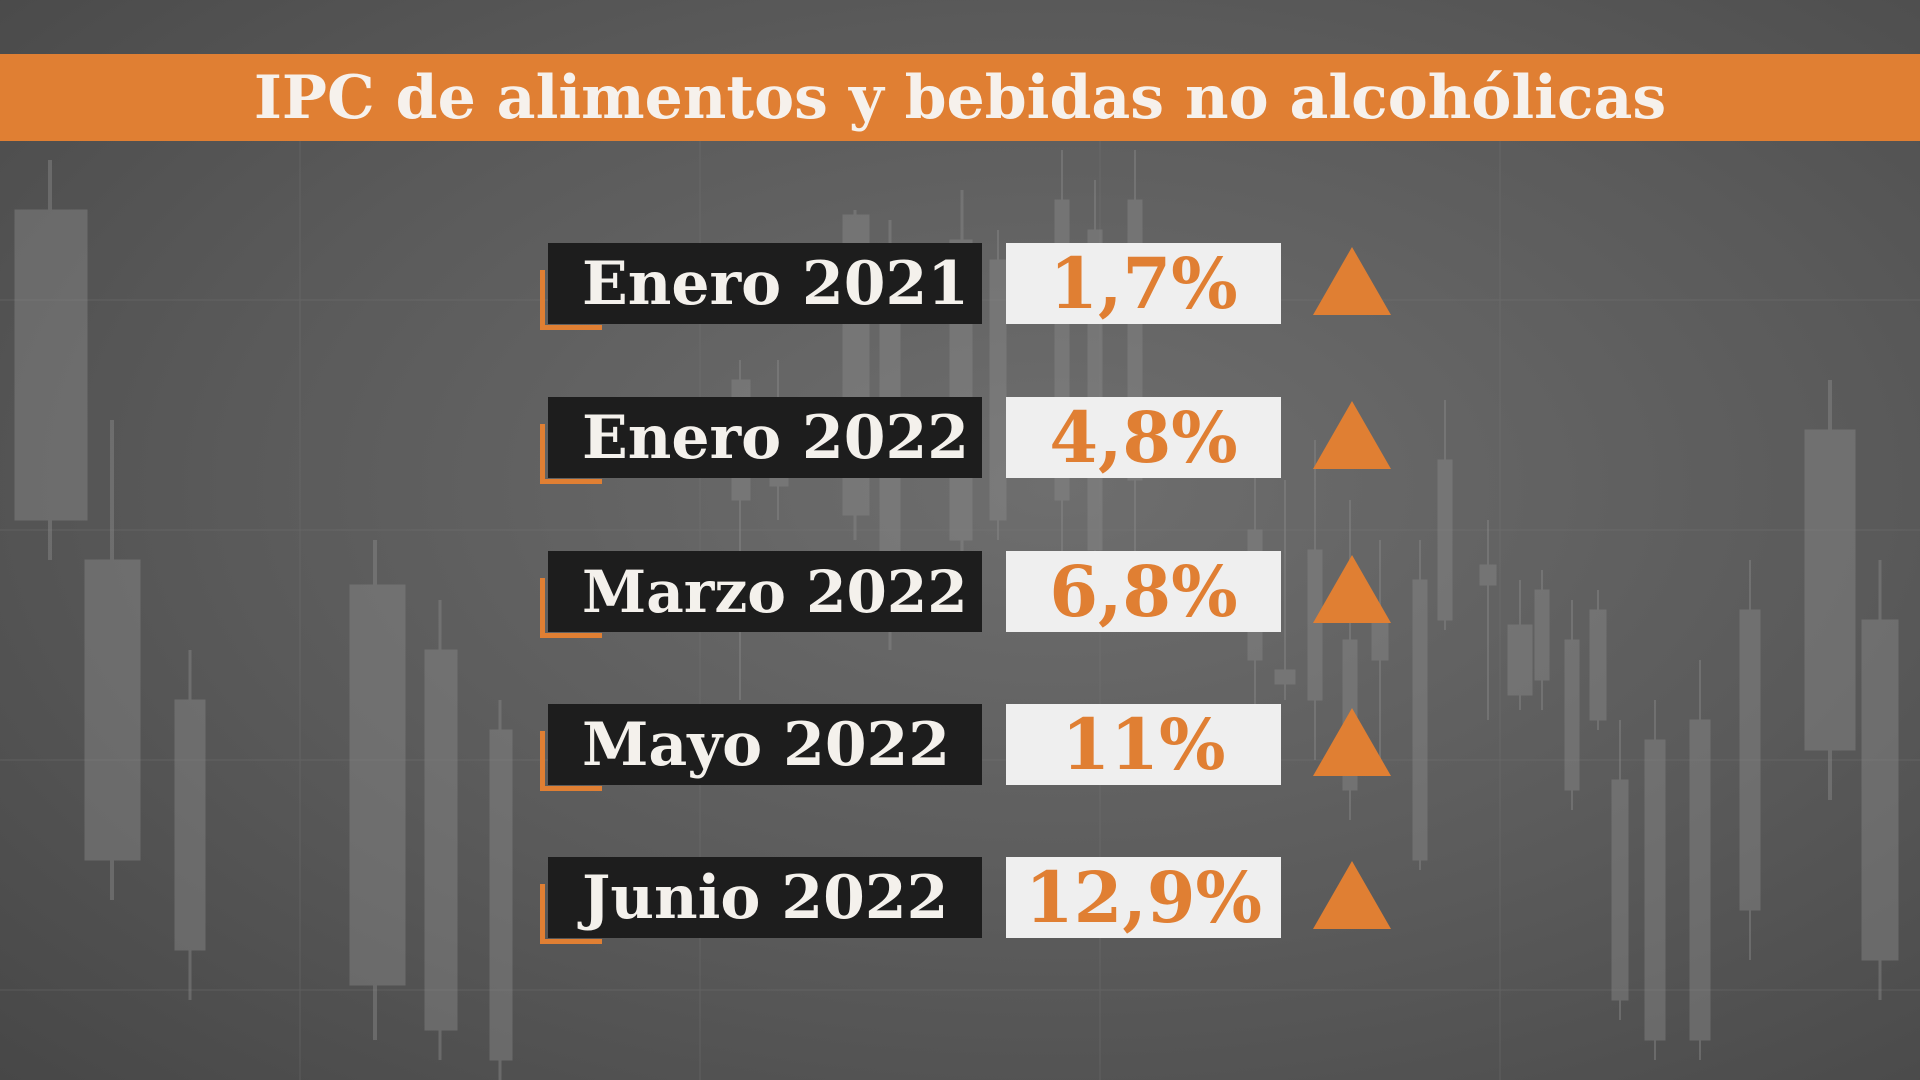 This screenshot has width=1920, height=1080. I want to click on value-box: 12,9%, so click(1143, 897).